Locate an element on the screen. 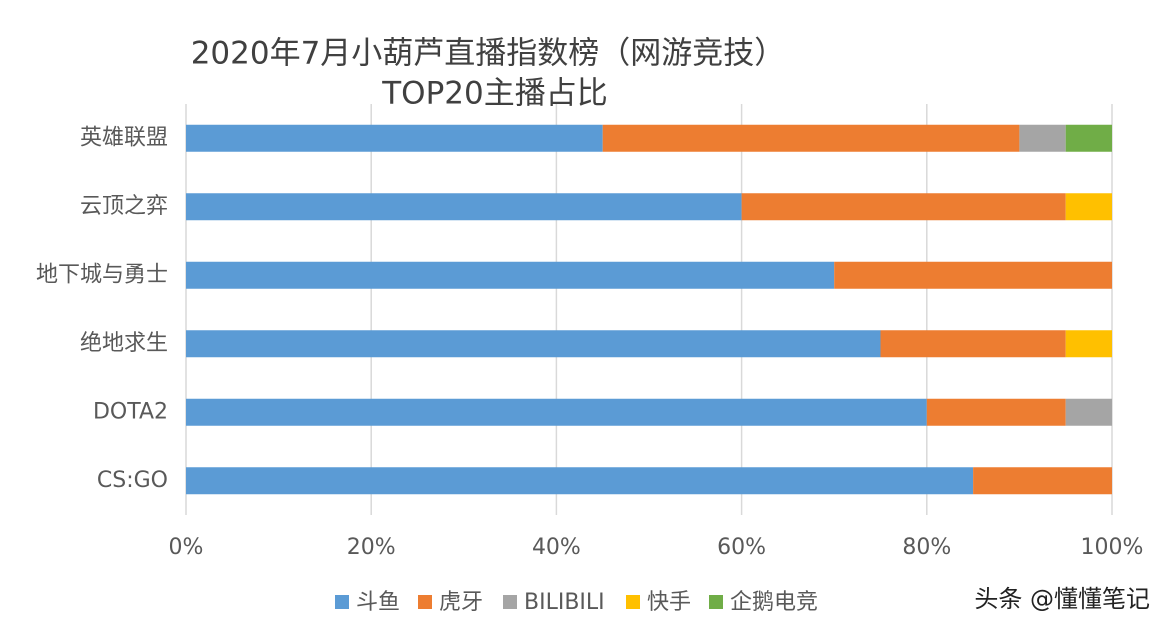  x-tick-label: 0% is located at coordinates (186, 547).